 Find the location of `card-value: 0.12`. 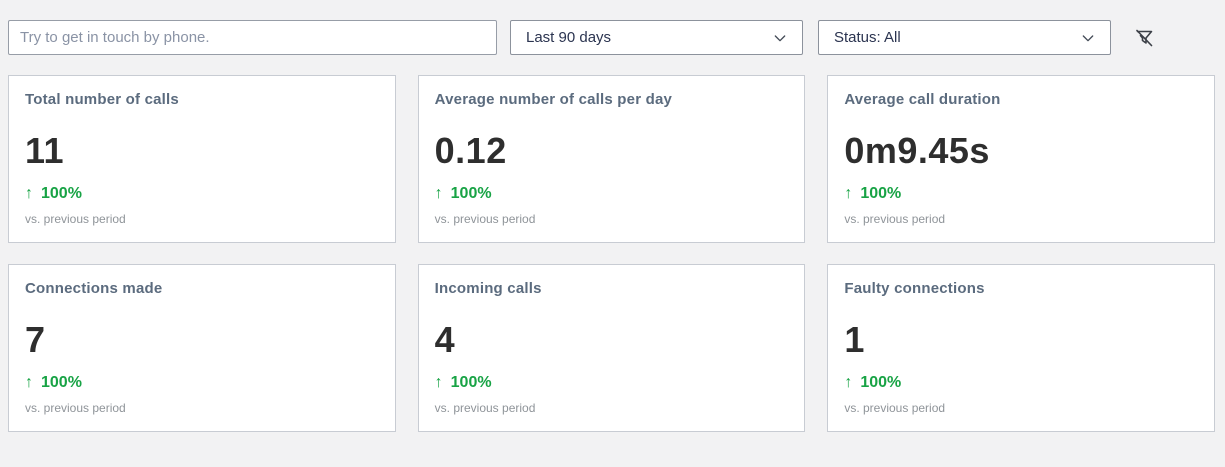

card-value: 0.12 is located at coordinates (470, 150).